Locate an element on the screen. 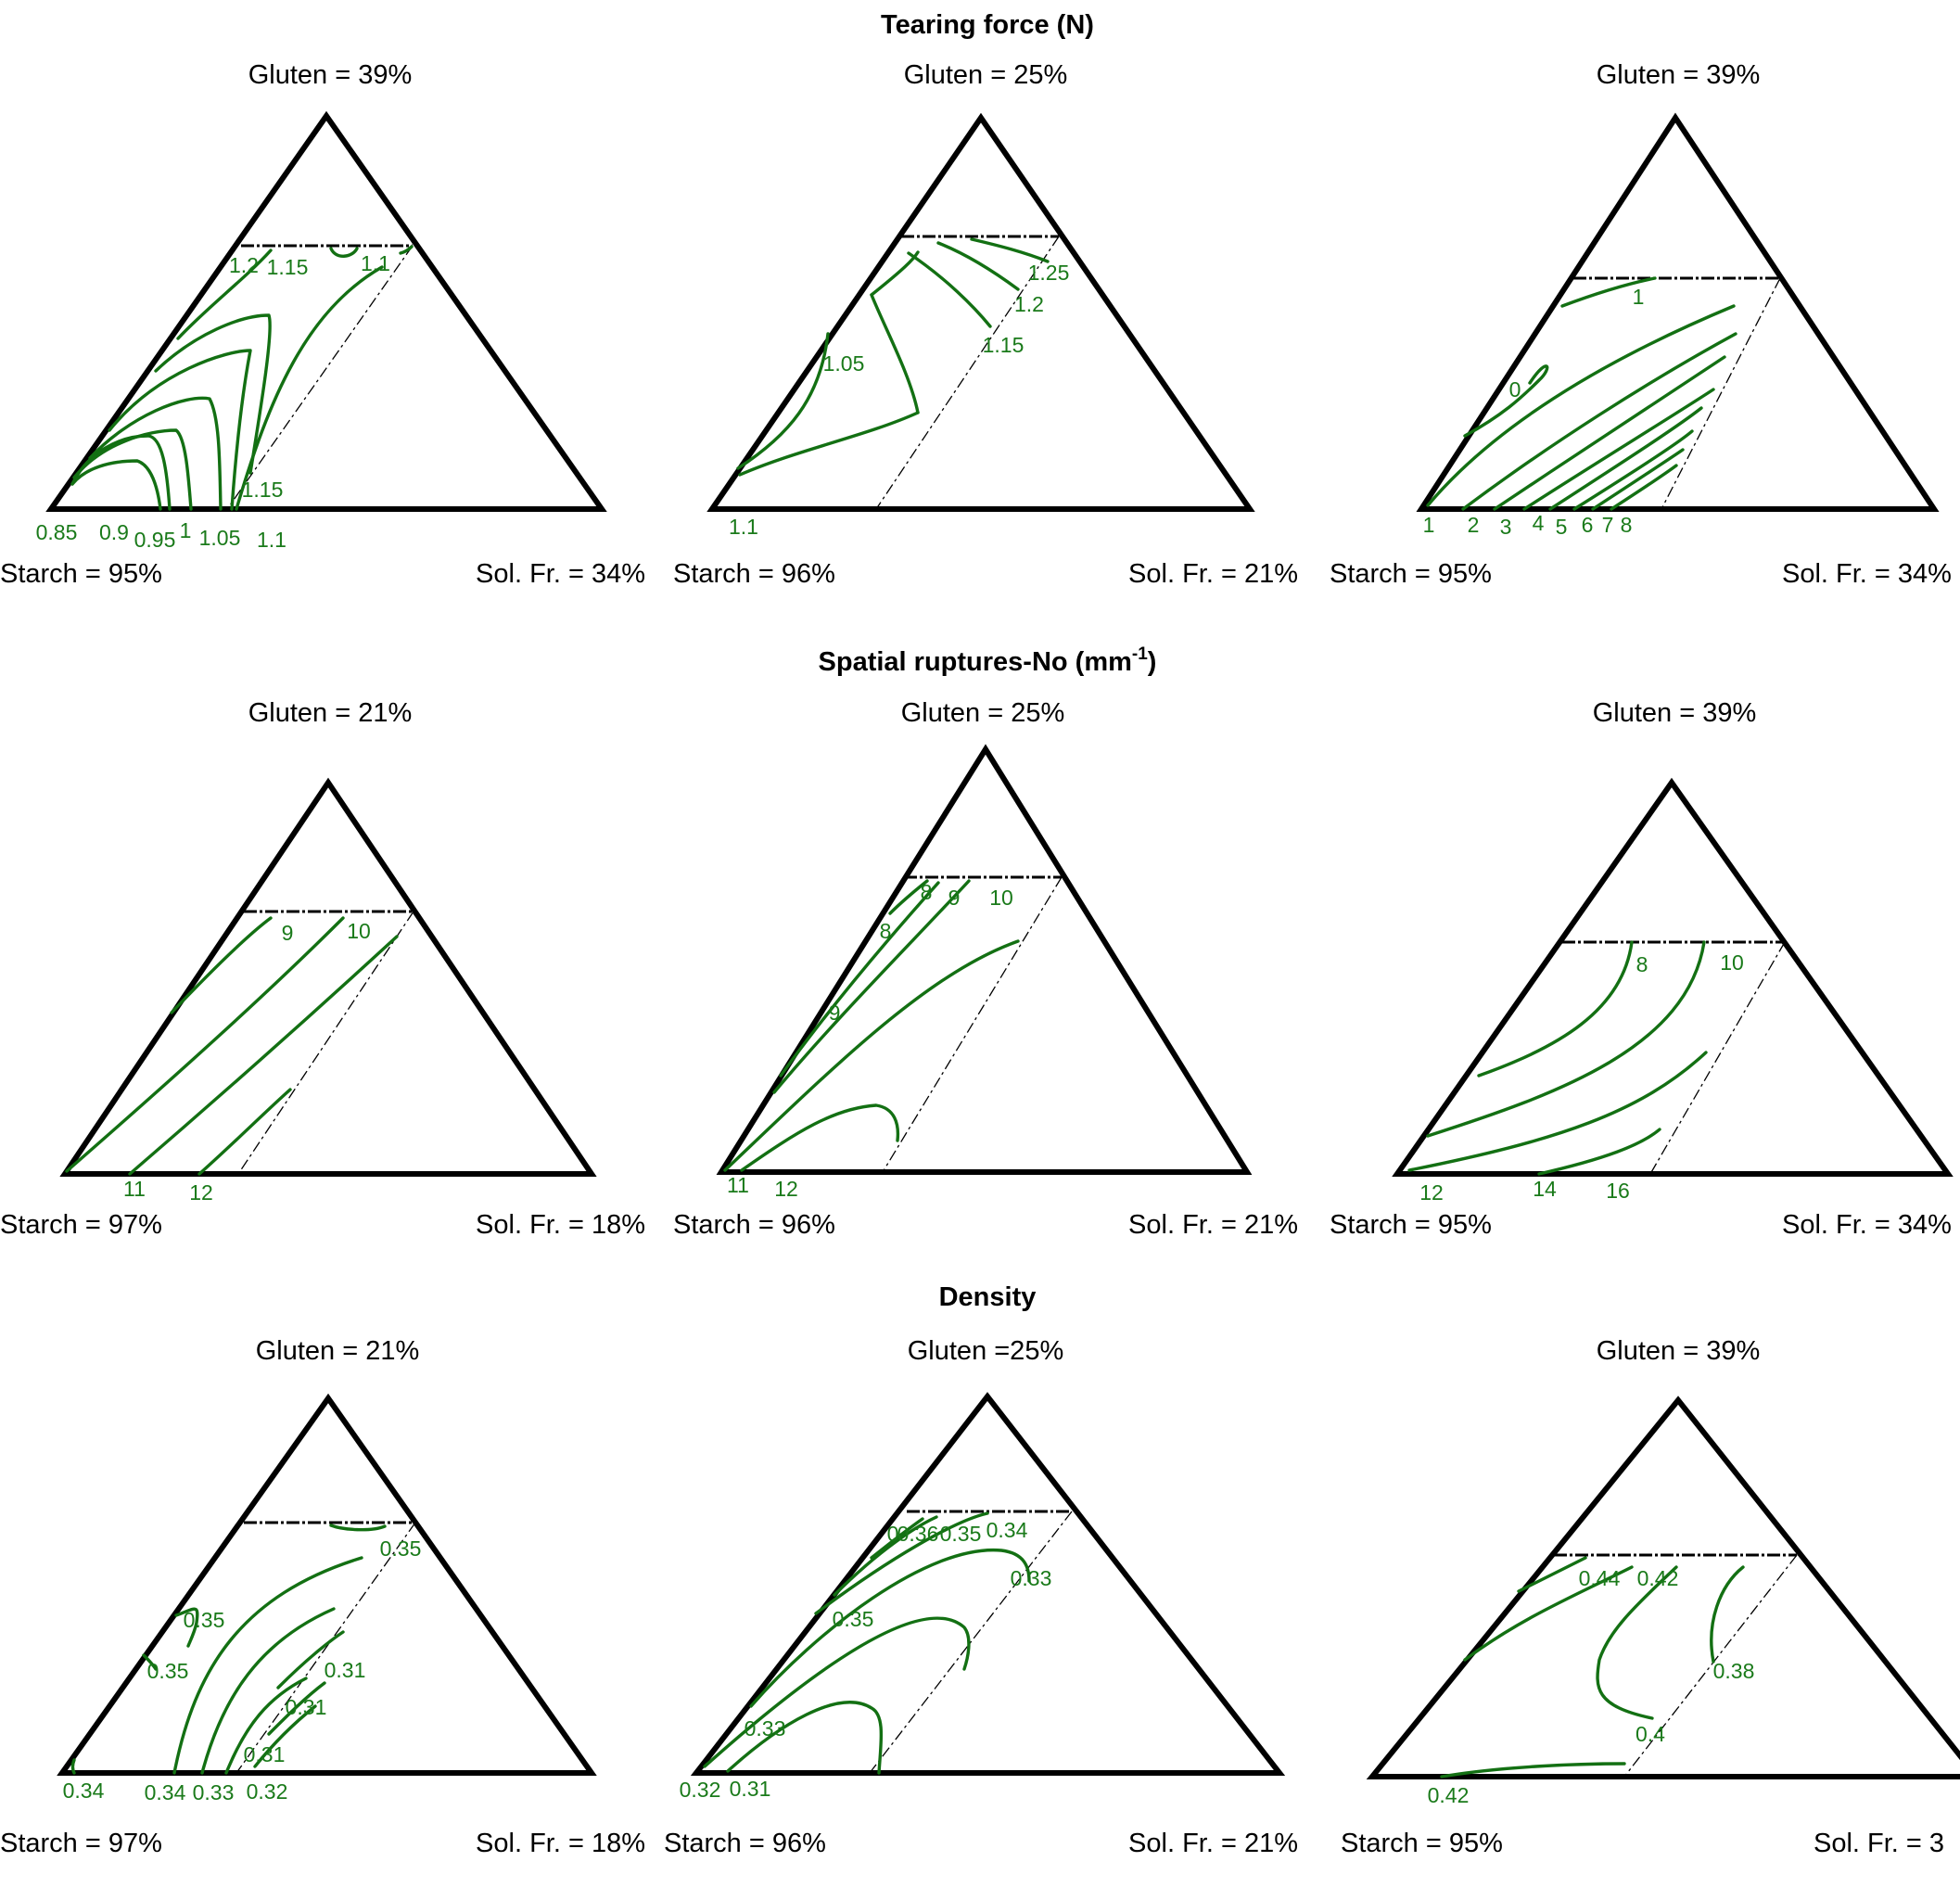 This screenshot has height=1887, width=1960. contour-label: 1.05 is located at coordinates (844, 363).